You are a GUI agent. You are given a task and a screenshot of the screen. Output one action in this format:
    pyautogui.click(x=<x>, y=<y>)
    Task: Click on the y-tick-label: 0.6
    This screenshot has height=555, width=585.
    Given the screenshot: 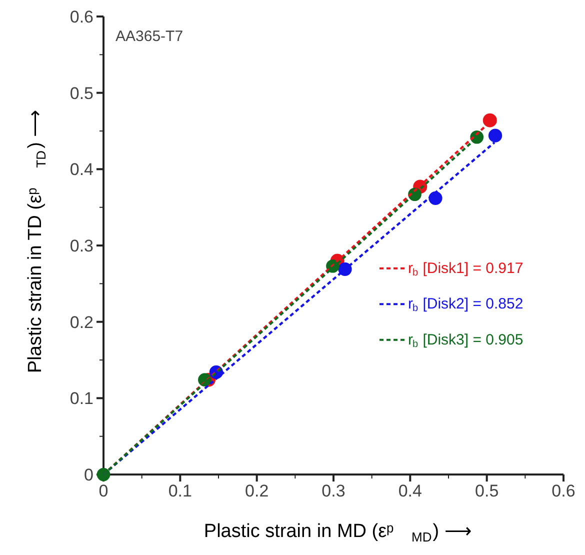 What is the action you would take?
    pyautogui.click(x=82, y=17)
    